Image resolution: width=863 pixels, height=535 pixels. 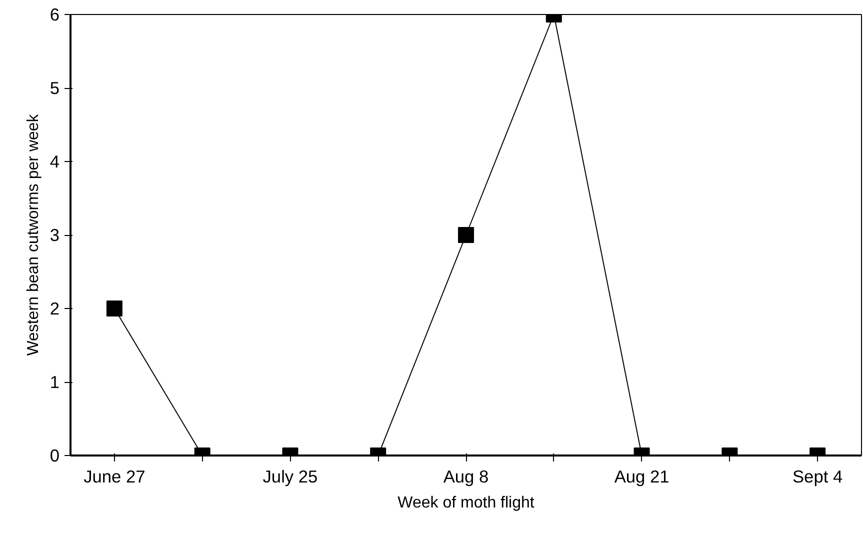 I want to click on x-tick-label: Sept 4, so click(x=817, y=476).